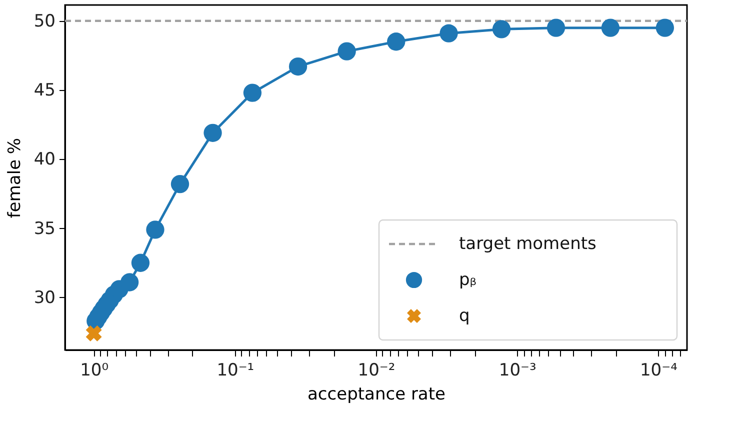 The width and height of the screenshot is (731, 435). I want to click on y-axis-title: female %, so click(14, 178).